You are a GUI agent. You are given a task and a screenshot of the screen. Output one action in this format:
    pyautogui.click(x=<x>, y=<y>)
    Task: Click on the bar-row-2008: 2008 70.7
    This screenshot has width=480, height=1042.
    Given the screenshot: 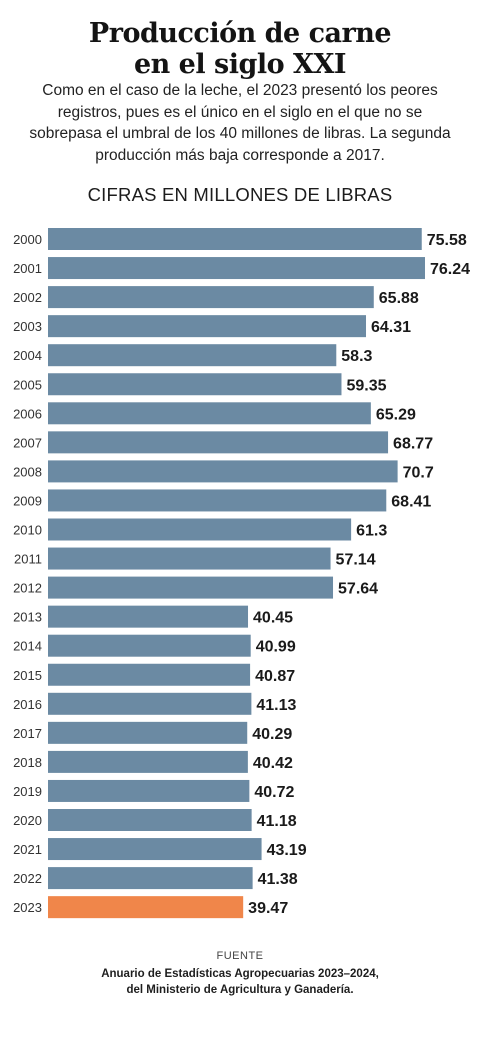 What is the action you would take?
    pyautogui.click(x=223, y=471)
    